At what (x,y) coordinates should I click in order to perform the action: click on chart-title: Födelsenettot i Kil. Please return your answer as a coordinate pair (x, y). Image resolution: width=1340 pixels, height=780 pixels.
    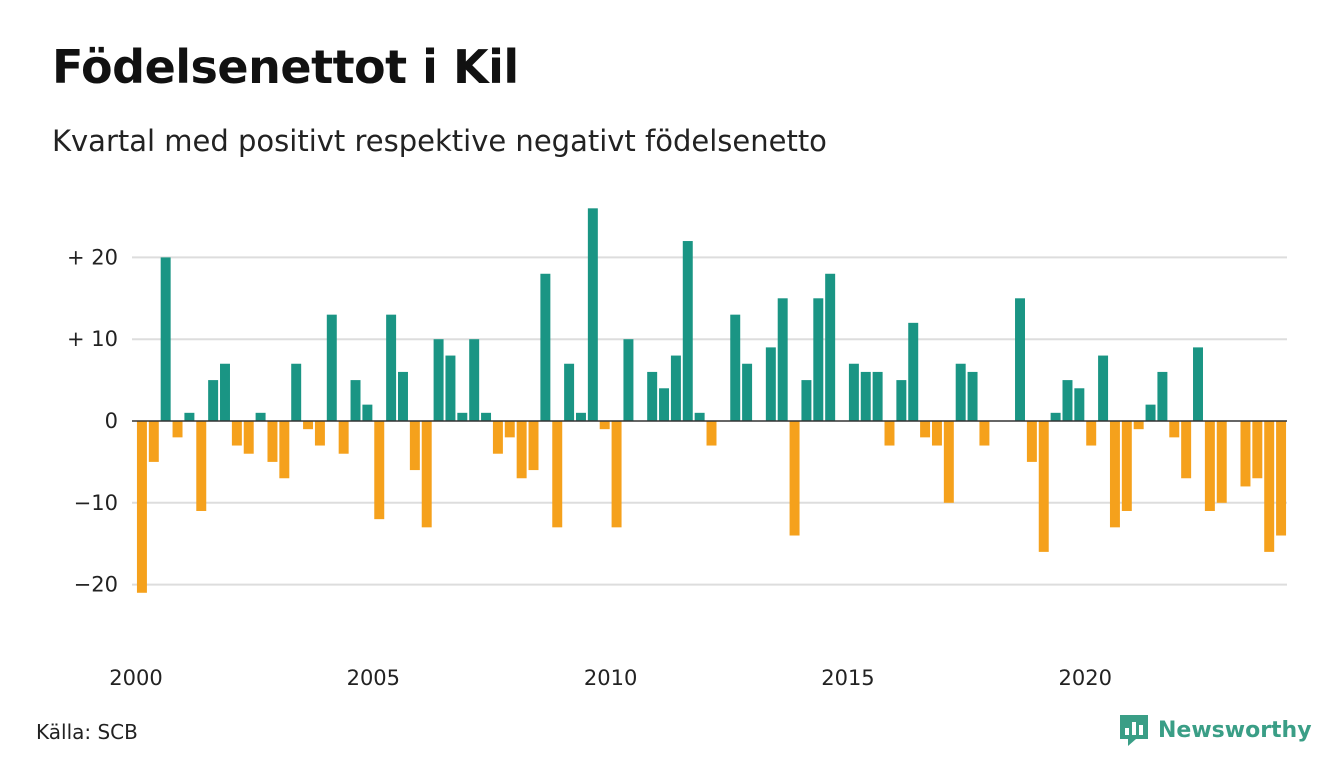
    Looking at the image, I should click on (285, 67).